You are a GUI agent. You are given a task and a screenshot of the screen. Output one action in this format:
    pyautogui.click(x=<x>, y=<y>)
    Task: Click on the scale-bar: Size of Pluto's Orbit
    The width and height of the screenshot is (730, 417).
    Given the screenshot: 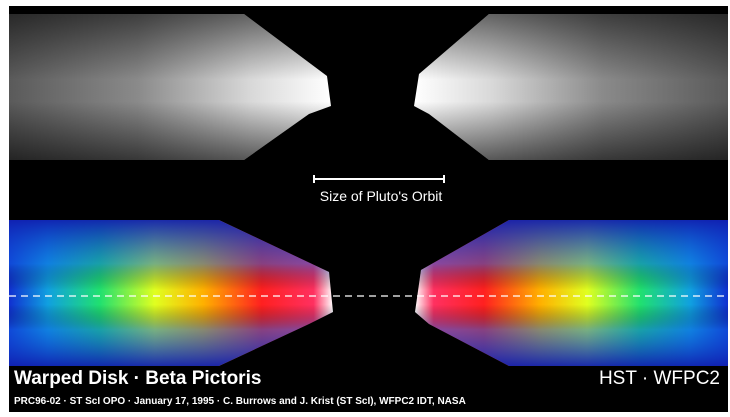 What is the action you would take?
    pyautogui.click(x=368, y=194)
    